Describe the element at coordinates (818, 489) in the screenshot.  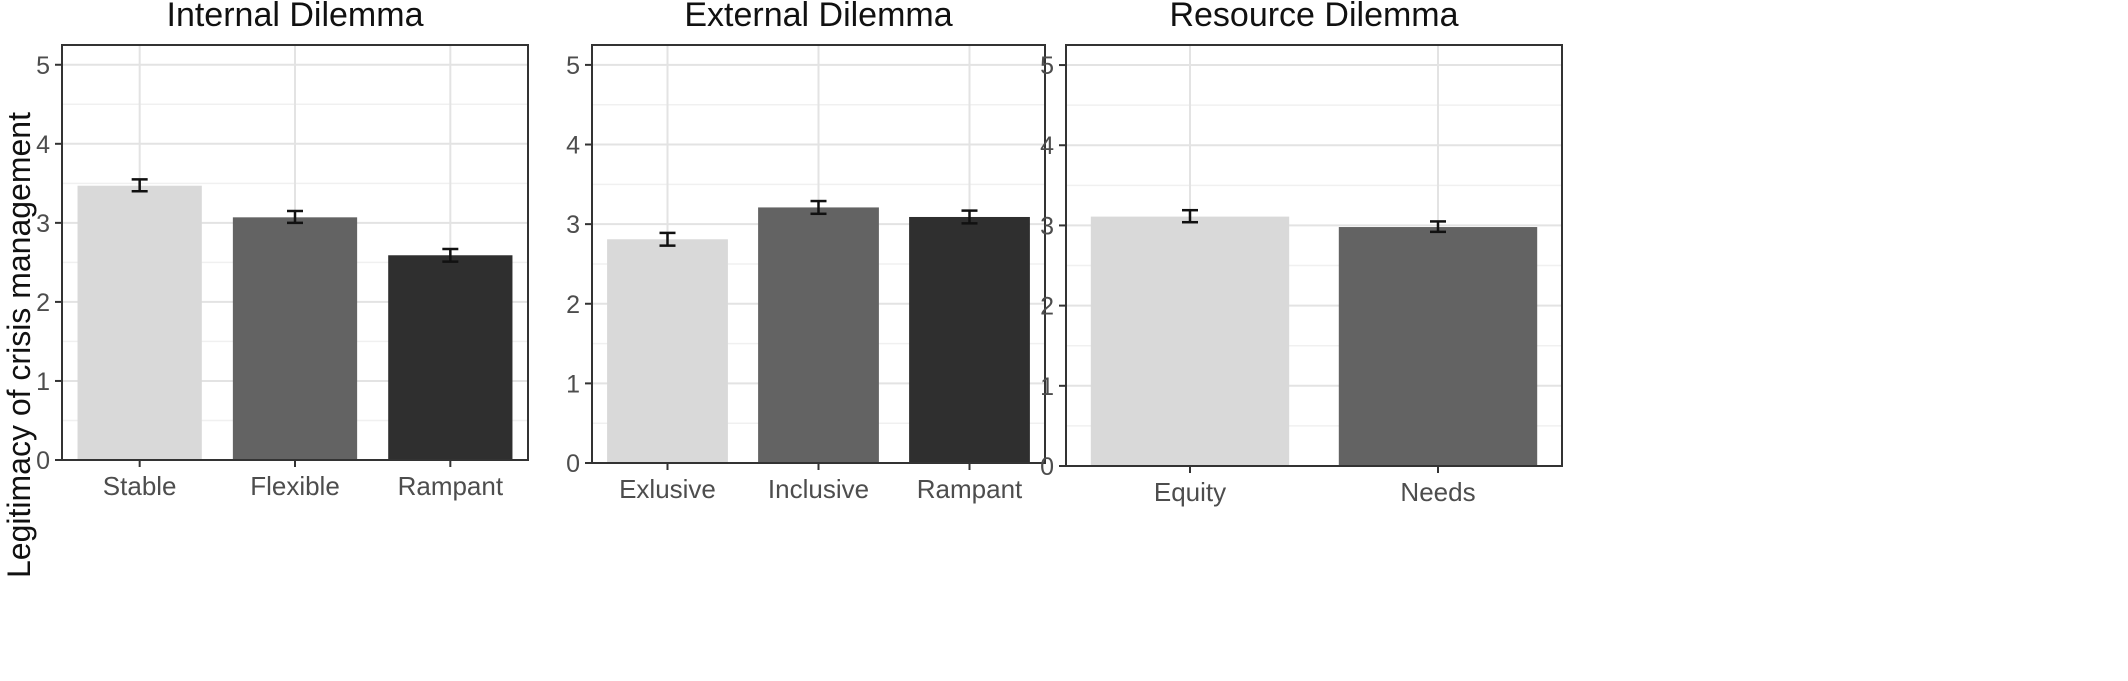
I see `x-tick-label: Inclusive` at that location.